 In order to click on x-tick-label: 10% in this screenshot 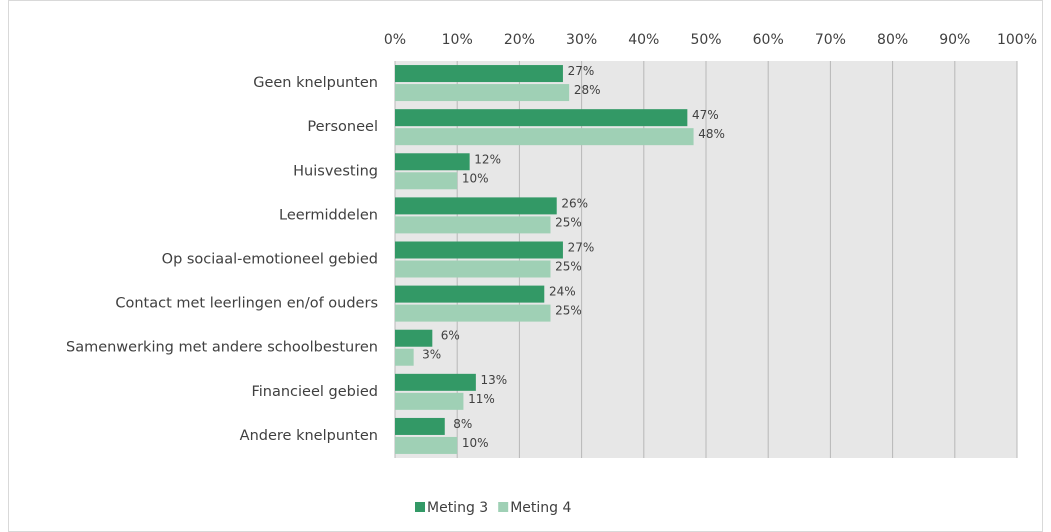, I will do `click(457, 40)`.